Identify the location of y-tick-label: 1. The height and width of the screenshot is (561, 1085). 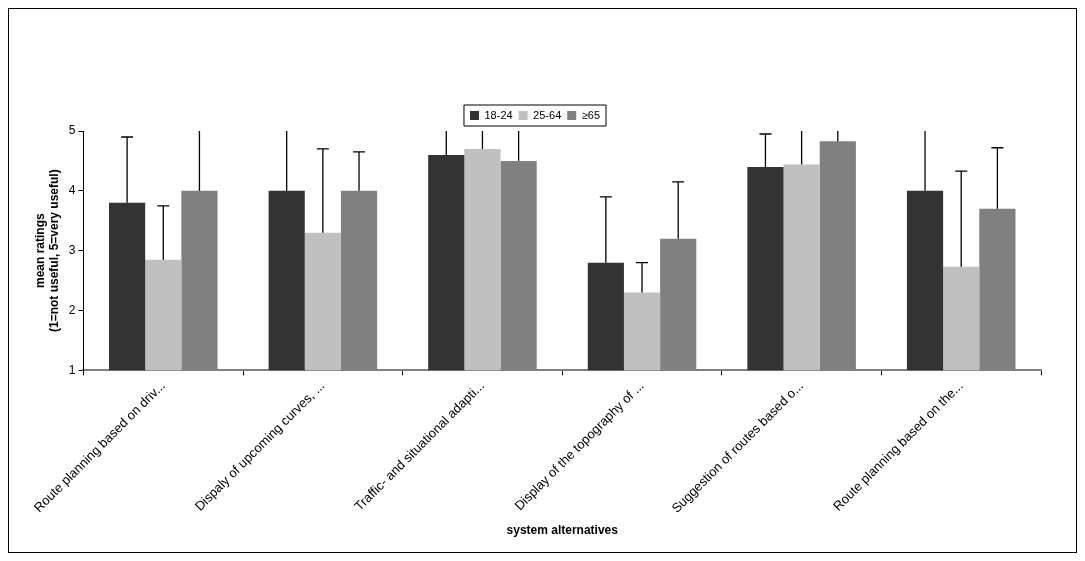
(72, 369).